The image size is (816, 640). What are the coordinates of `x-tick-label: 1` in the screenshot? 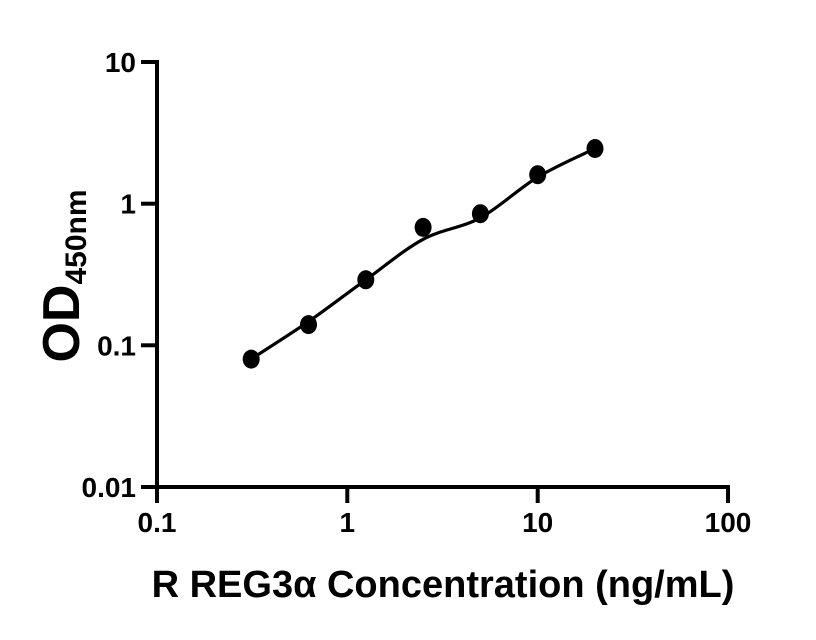 It's located at (348, 522).